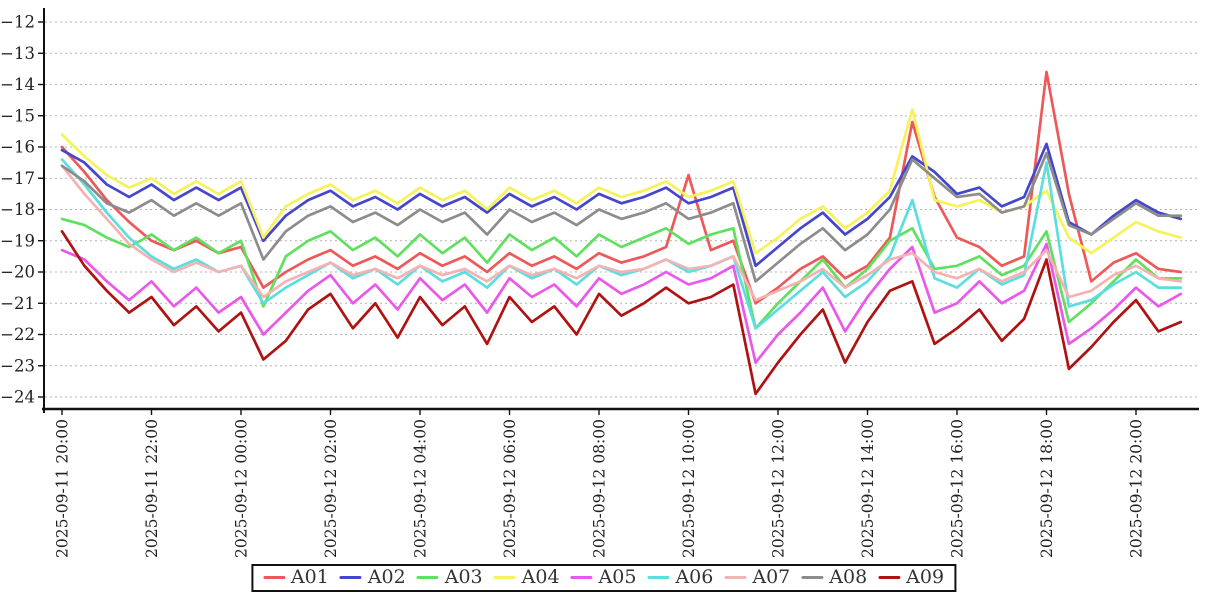  What do you see at coordinates (958, 488) in the screenshot?
I see `x-tick-label: 2025-09-12 16:00` at bounding box center [958, 488].